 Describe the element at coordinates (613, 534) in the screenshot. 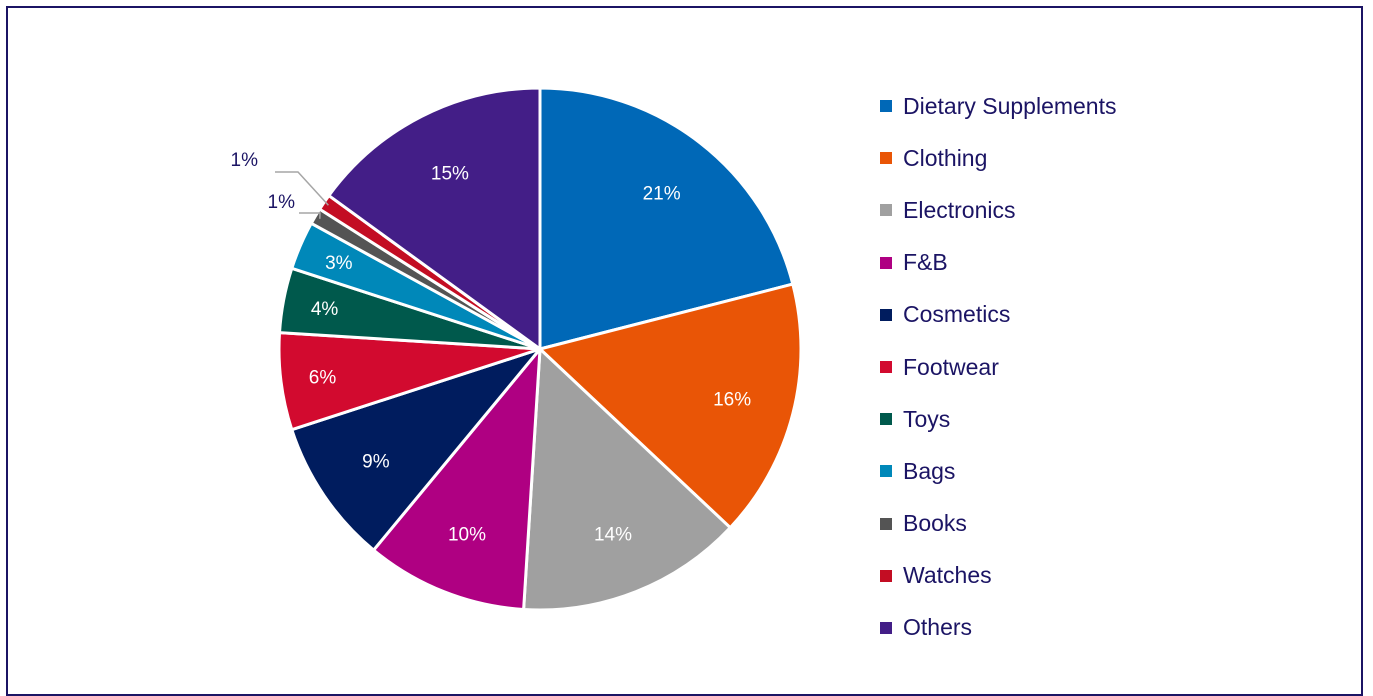

I see `data-label-electronics: 14%` at that location.